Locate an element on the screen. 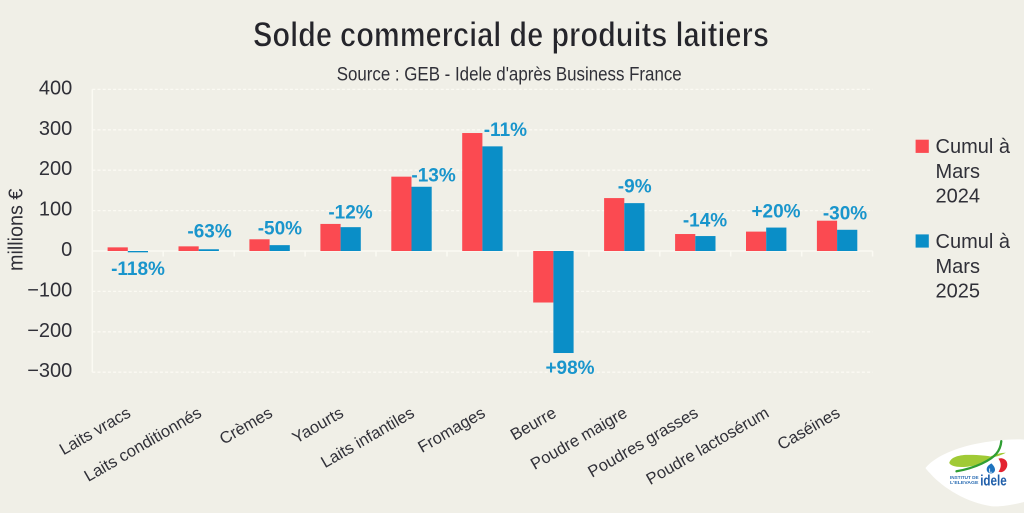 The image size is (1024, 513). svg-text: −300 is located at coordinates (49, 371).